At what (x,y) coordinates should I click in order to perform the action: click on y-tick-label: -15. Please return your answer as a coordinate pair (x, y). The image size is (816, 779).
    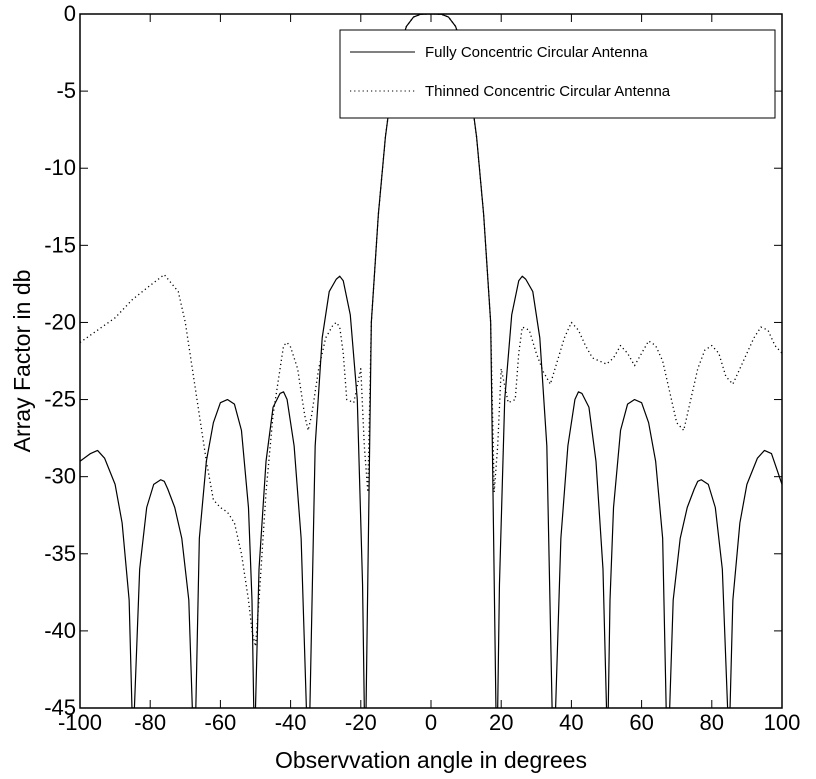
    Looking at the image, I should click on (60, 244).